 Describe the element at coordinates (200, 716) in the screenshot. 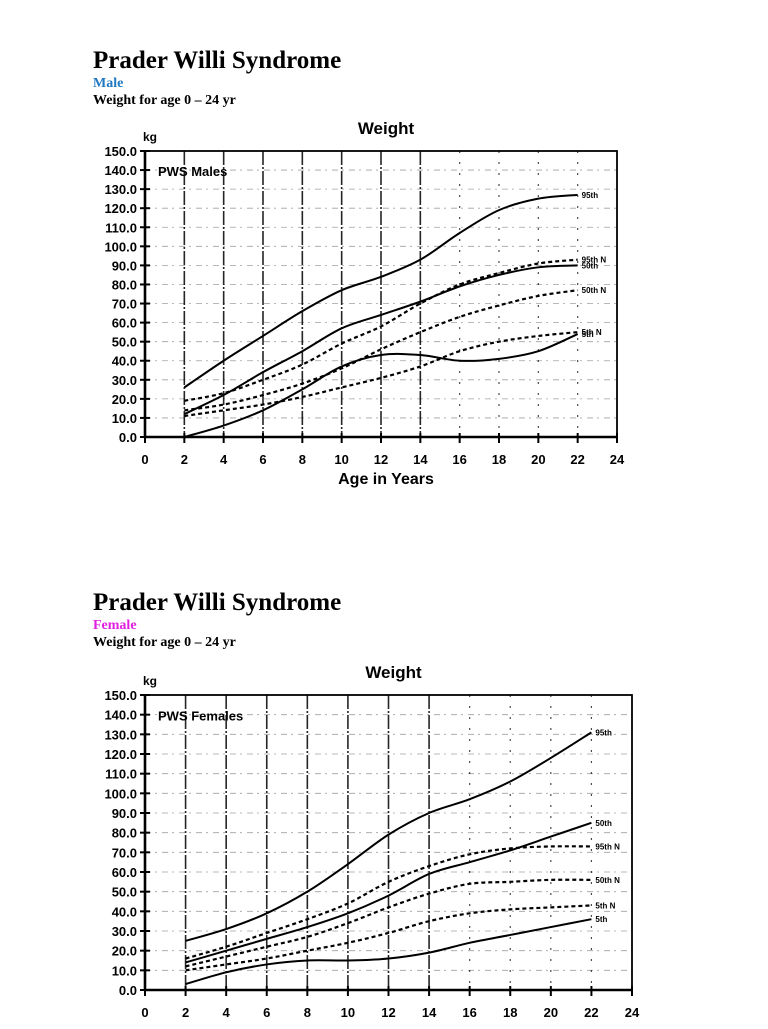

I see `chart-annotation: PWS Females` at that location.